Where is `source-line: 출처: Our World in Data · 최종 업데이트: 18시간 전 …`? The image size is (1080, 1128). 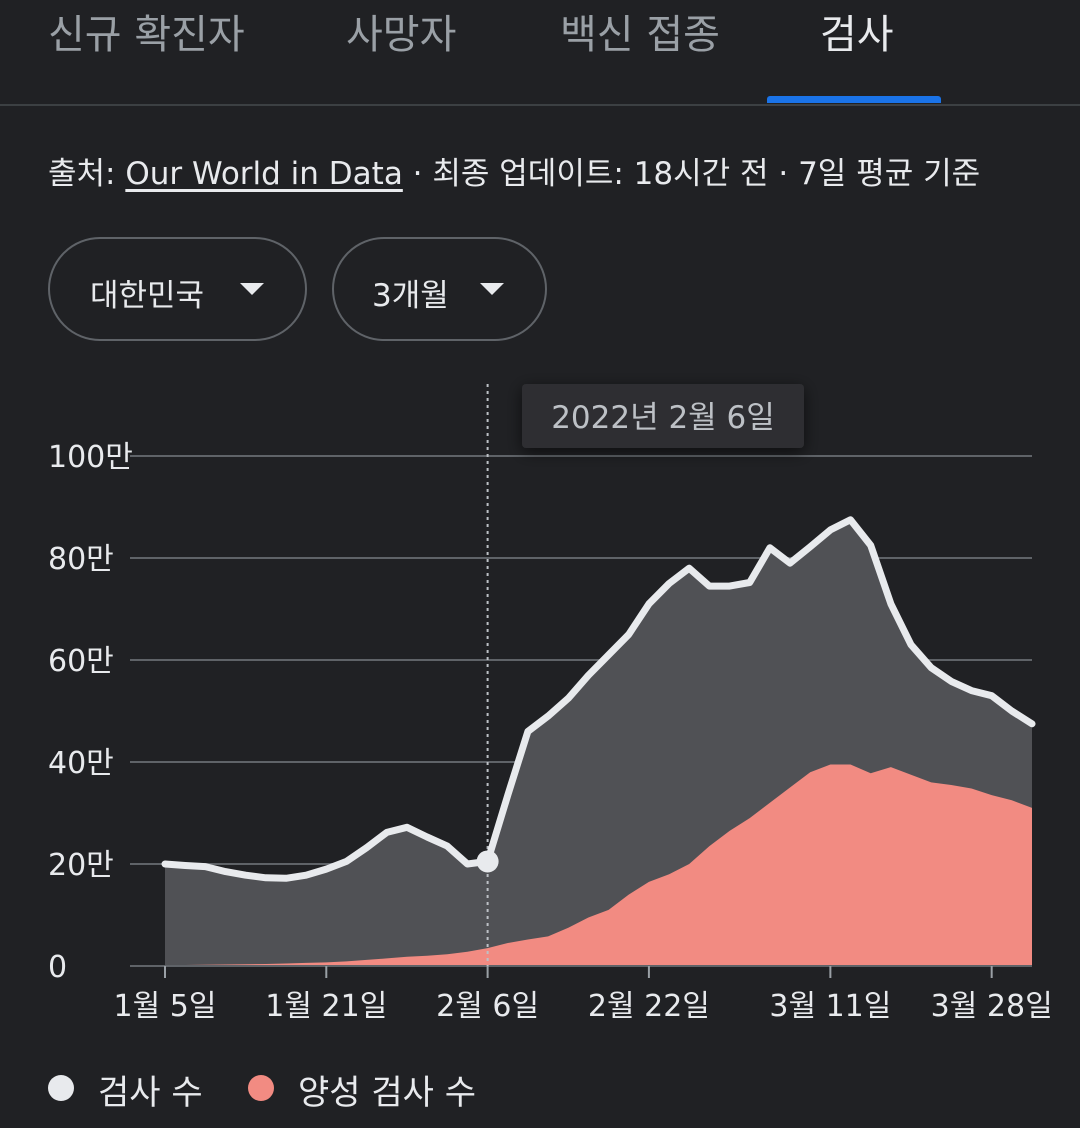 source-line: 출처: Our World in Data · 최종 업데이트: 18시간 전 … is located at coordinates (514, 170).